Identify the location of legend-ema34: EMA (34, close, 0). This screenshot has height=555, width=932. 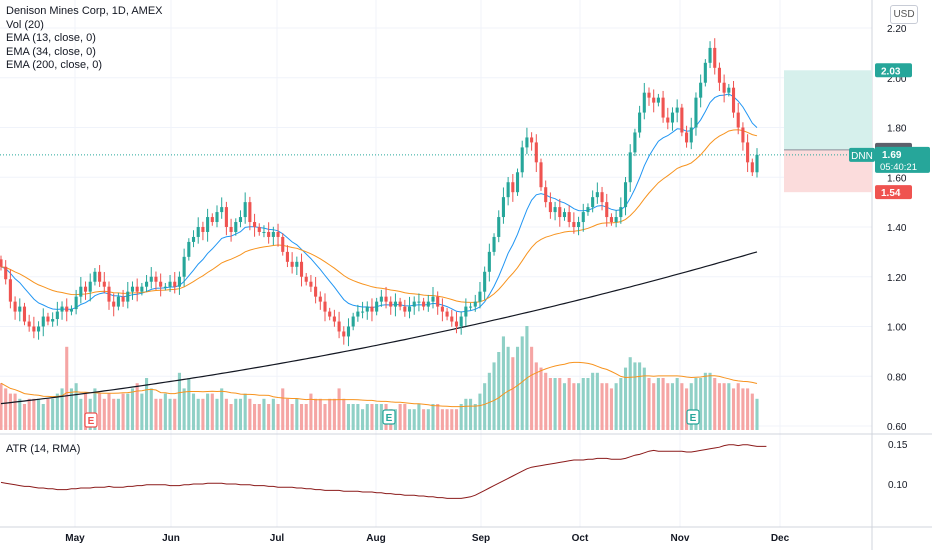
(51, 51).